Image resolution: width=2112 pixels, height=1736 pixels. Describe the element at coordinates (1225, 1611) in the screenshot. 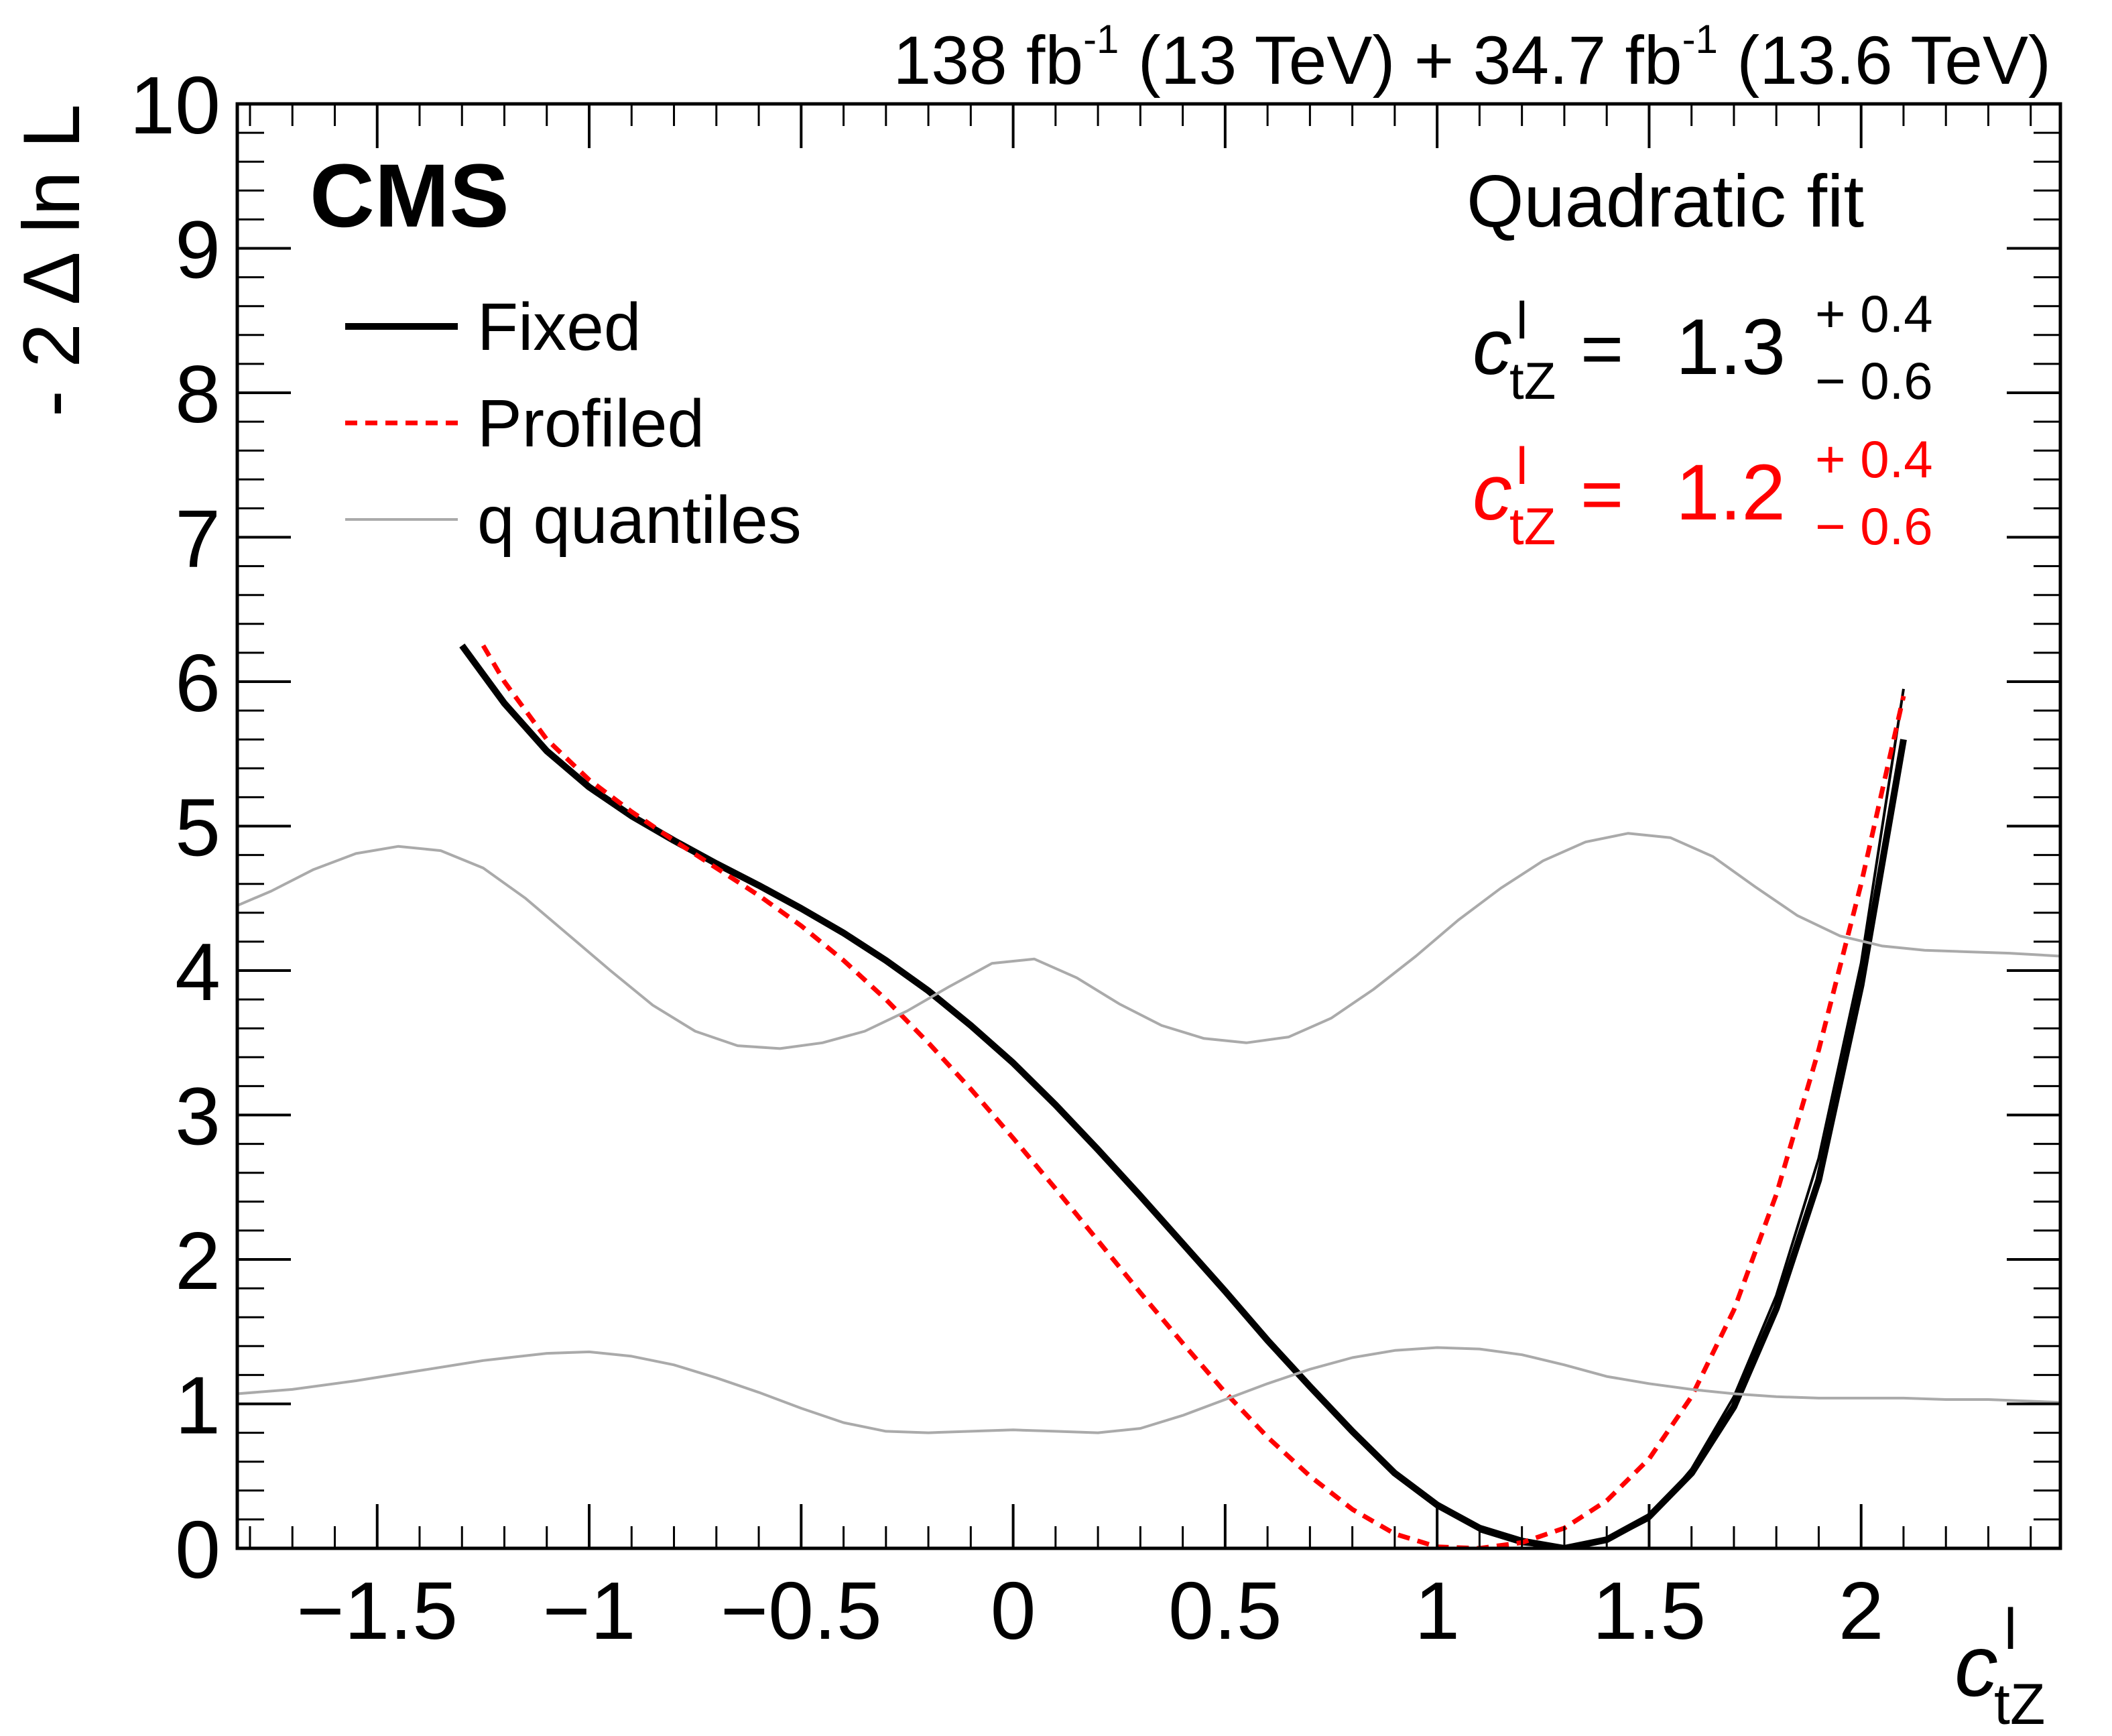

I see `x-tick-label: 0.5` at that location.